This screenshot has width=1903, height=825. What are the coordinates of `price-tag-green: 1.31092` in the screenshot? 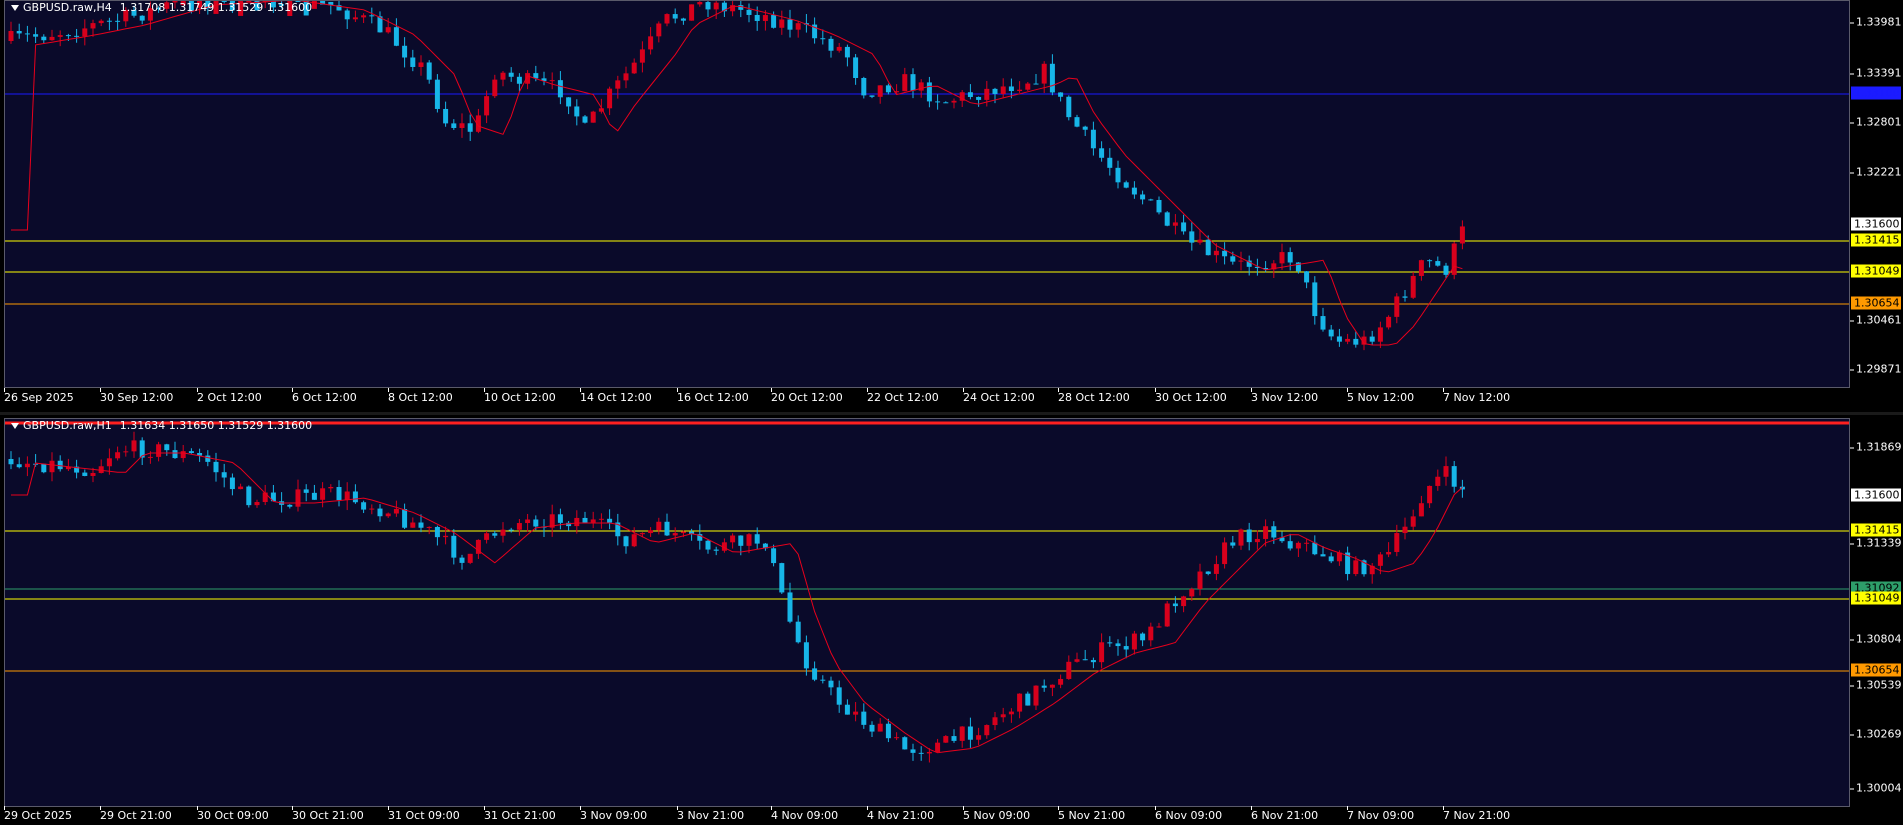 It's located at (1876, 588).